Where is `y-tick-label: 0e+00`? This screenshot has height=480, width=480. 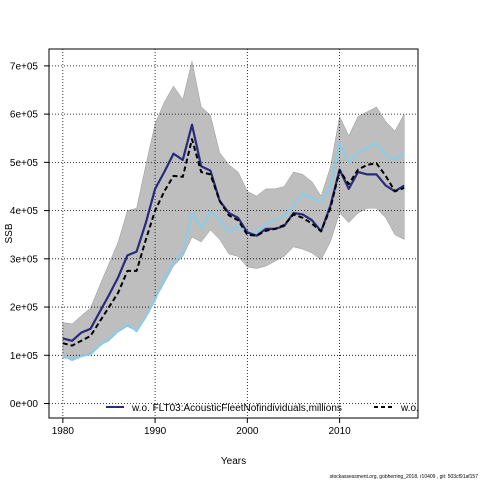
y-tick-label: 0e+00 is located at coordinates (24, 404).